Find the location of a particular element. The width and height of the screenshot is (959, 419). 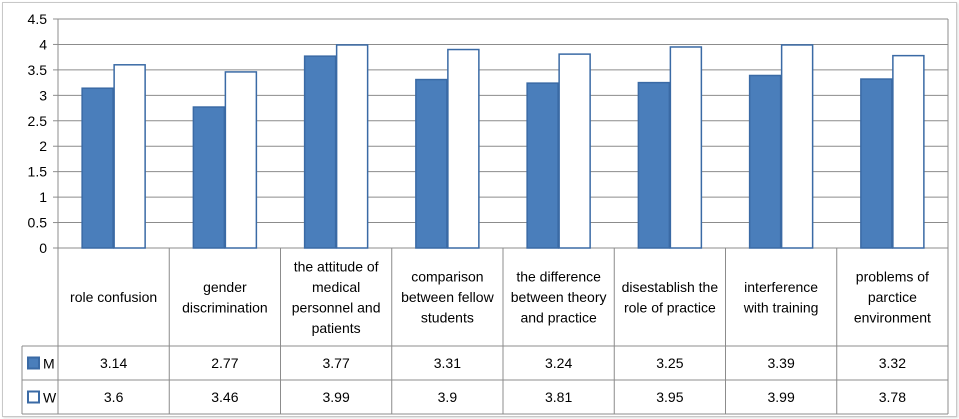

y-tick-label-4: 2 is located at coordinates (43, 146).